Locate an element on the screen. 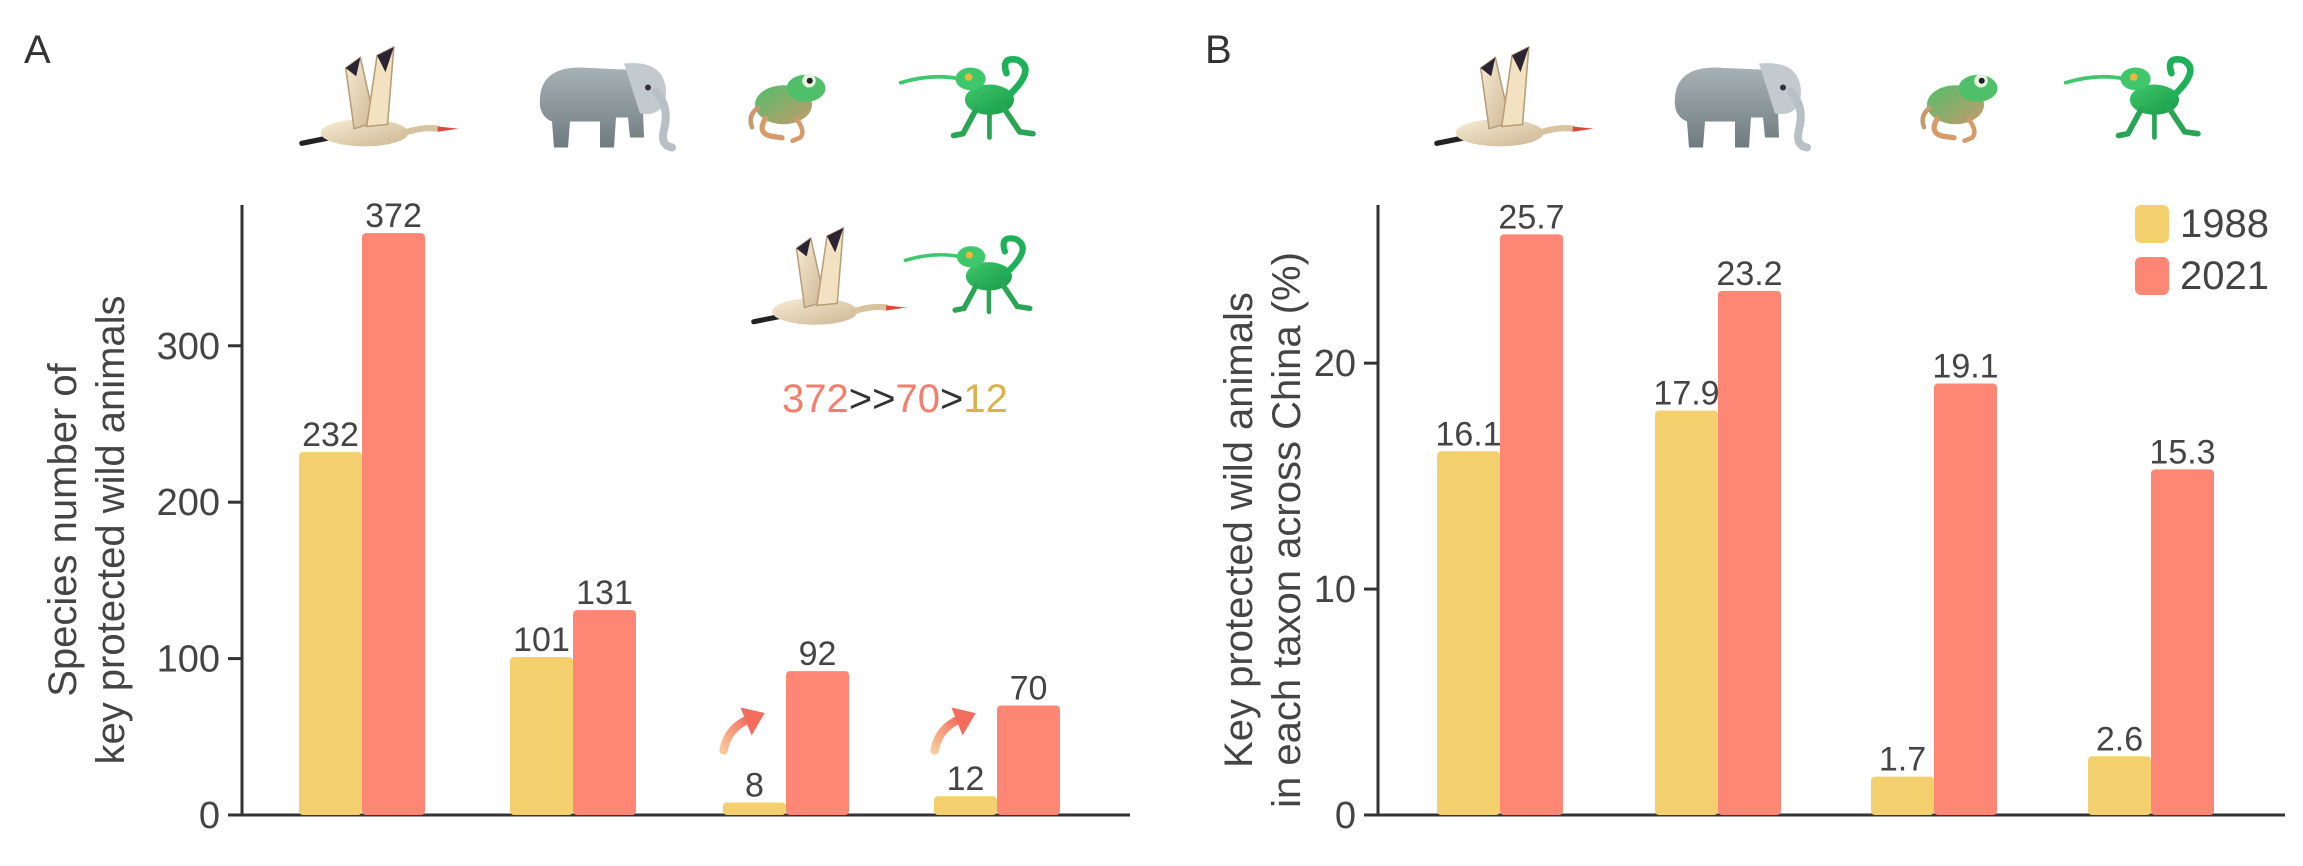 This screenshot has width=2303, height=866. y-axis-label: in each taxon across China (%) is located at coordinates (1287, 530).